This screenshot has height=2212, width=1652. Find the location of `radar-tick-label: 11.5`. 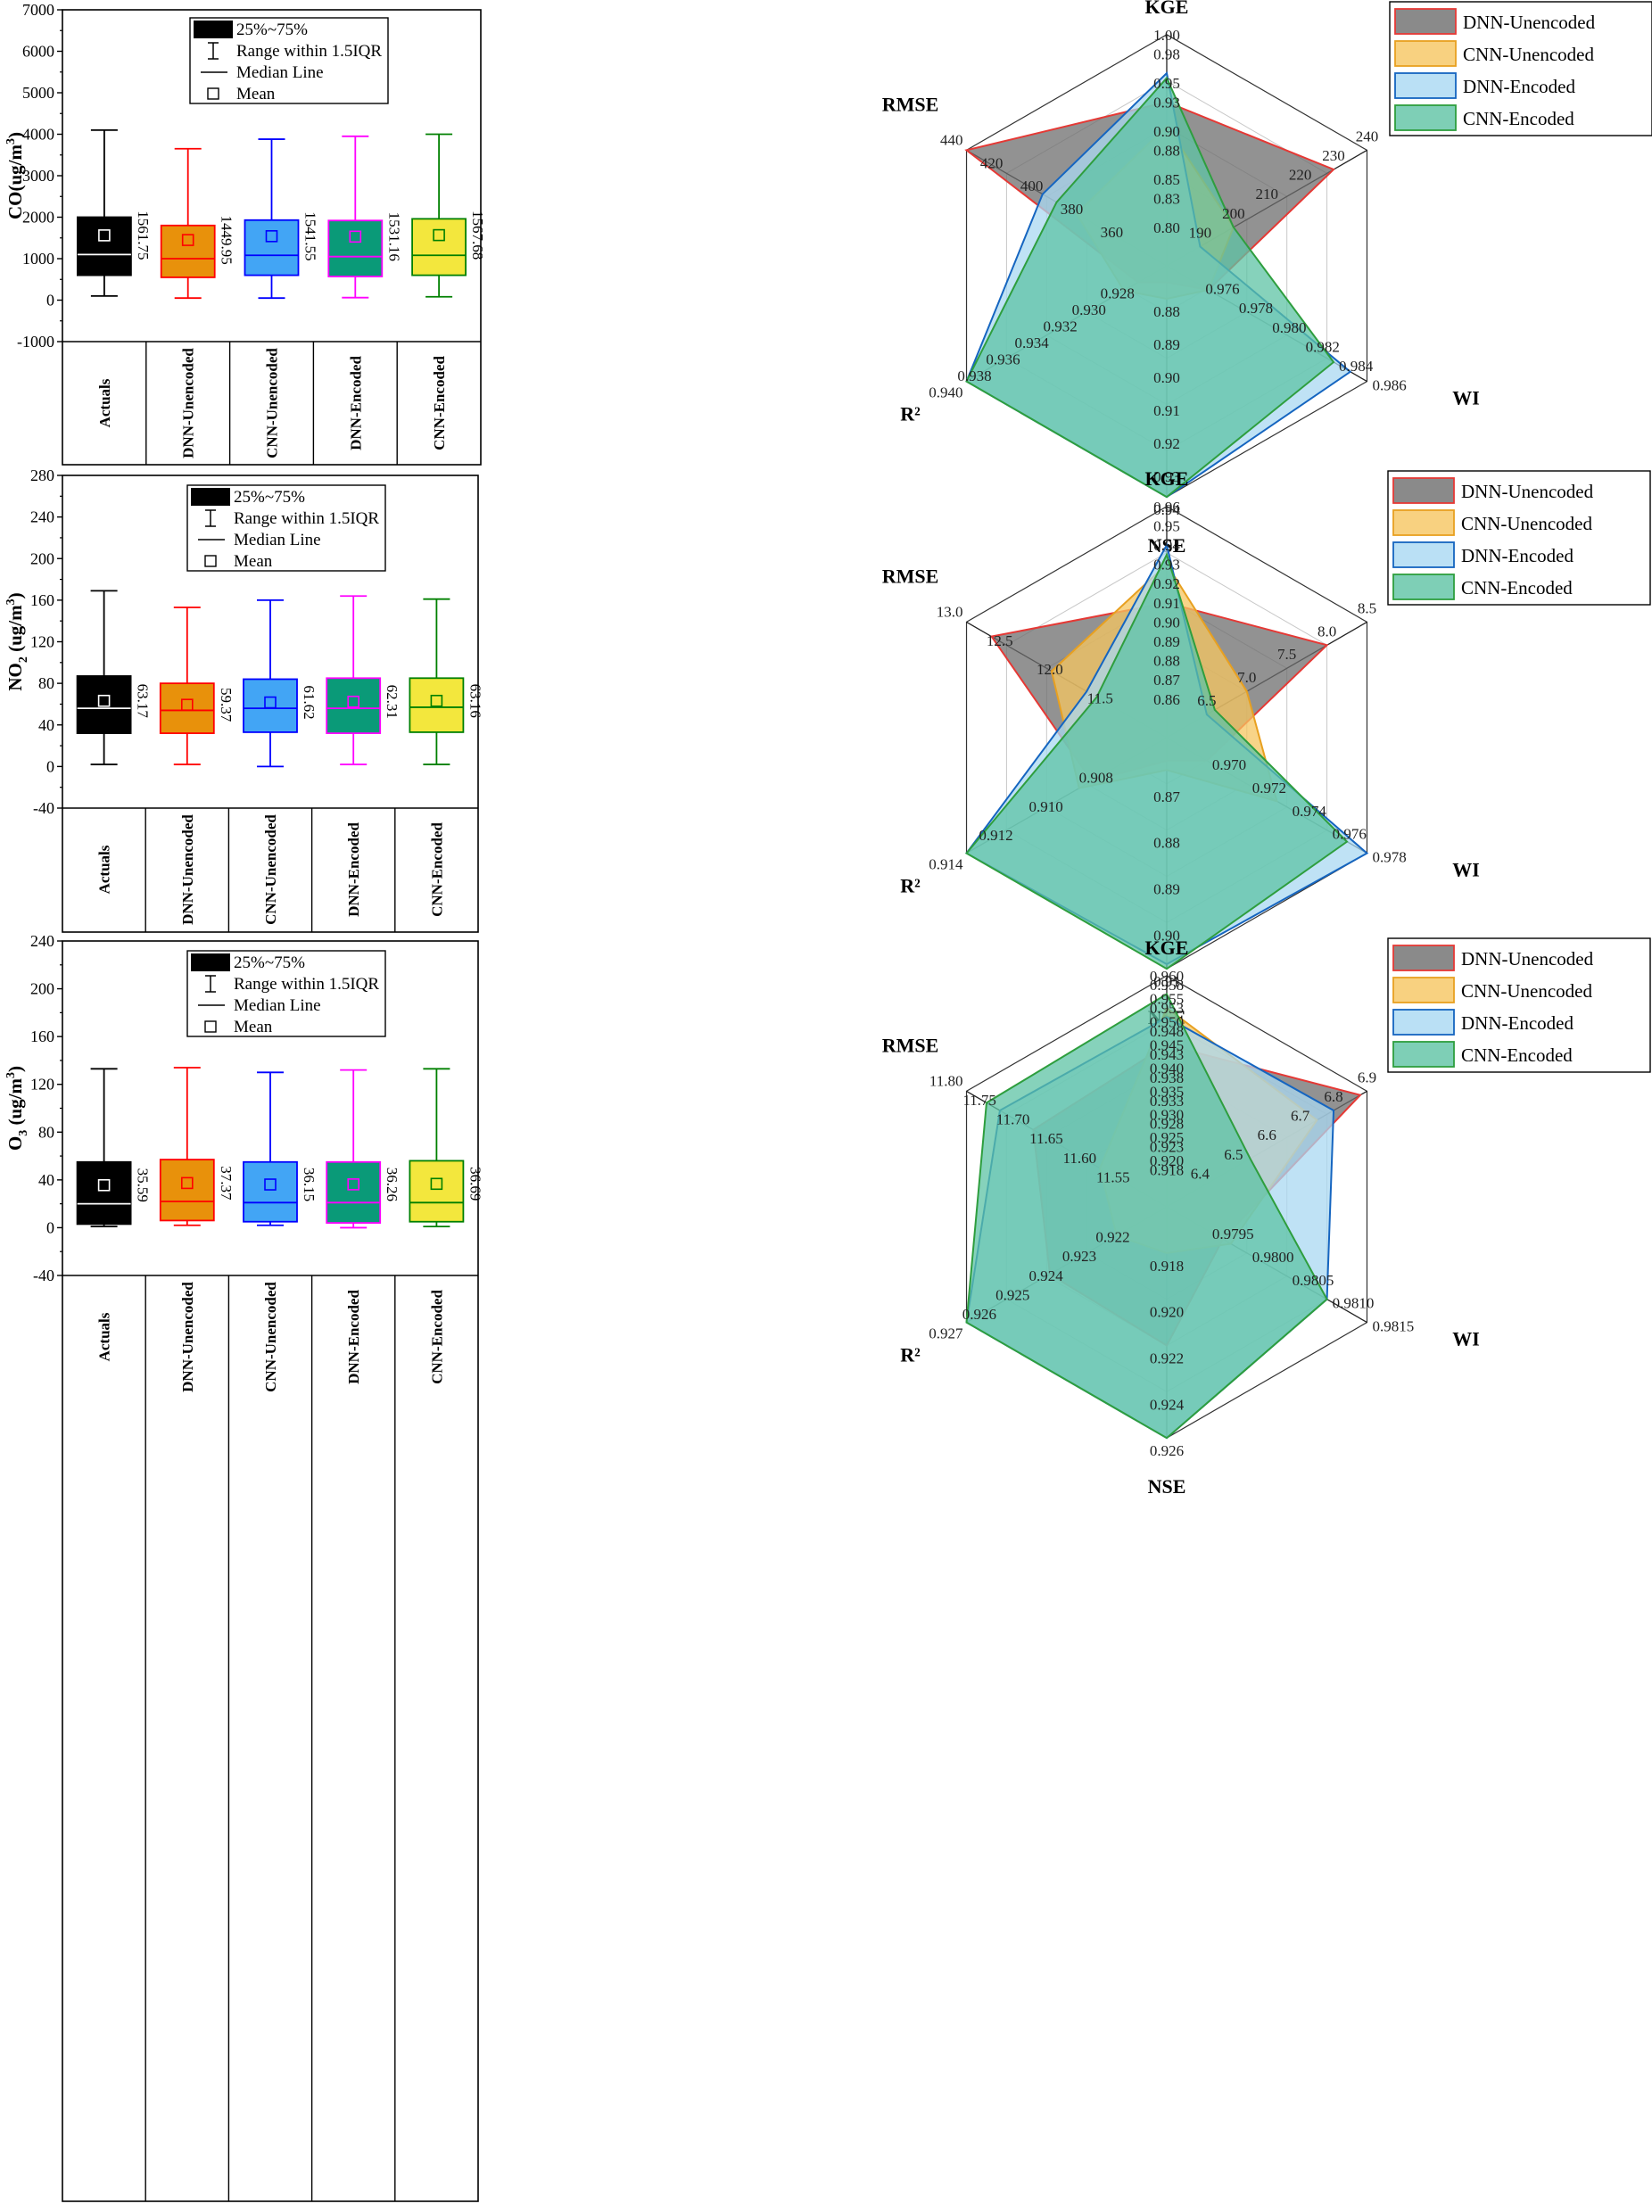

radar-tick-label: 11.5 is located at coordinates (1100, 699).